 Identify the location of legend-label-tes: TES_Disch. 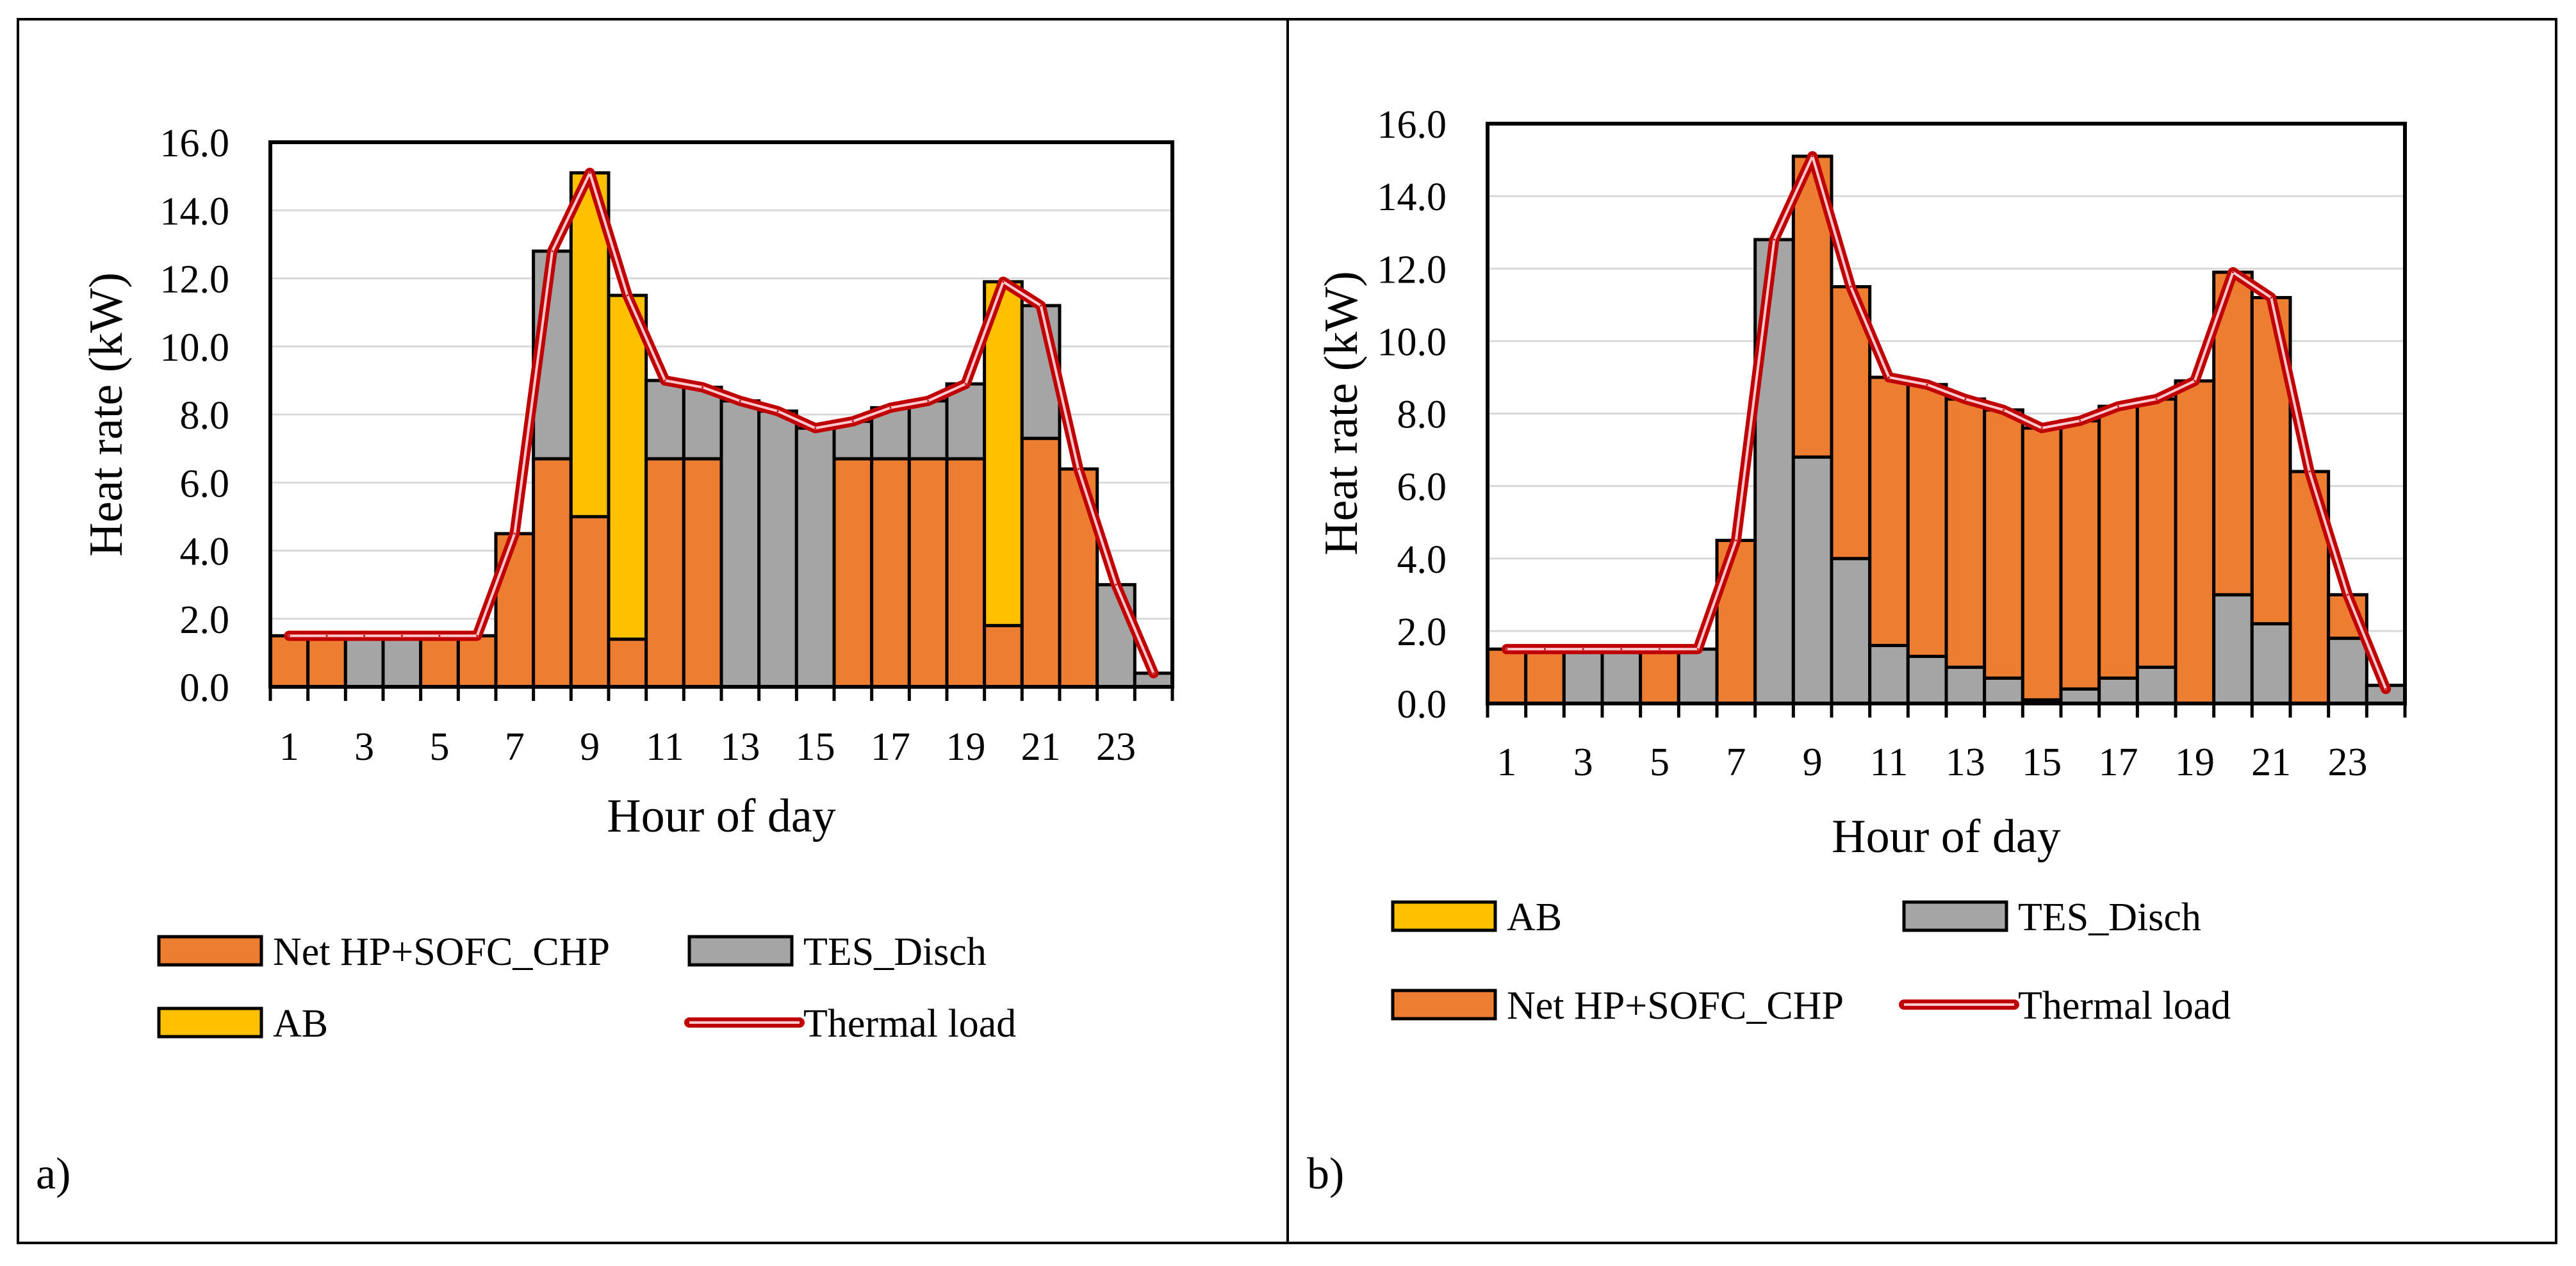
(895, 952).